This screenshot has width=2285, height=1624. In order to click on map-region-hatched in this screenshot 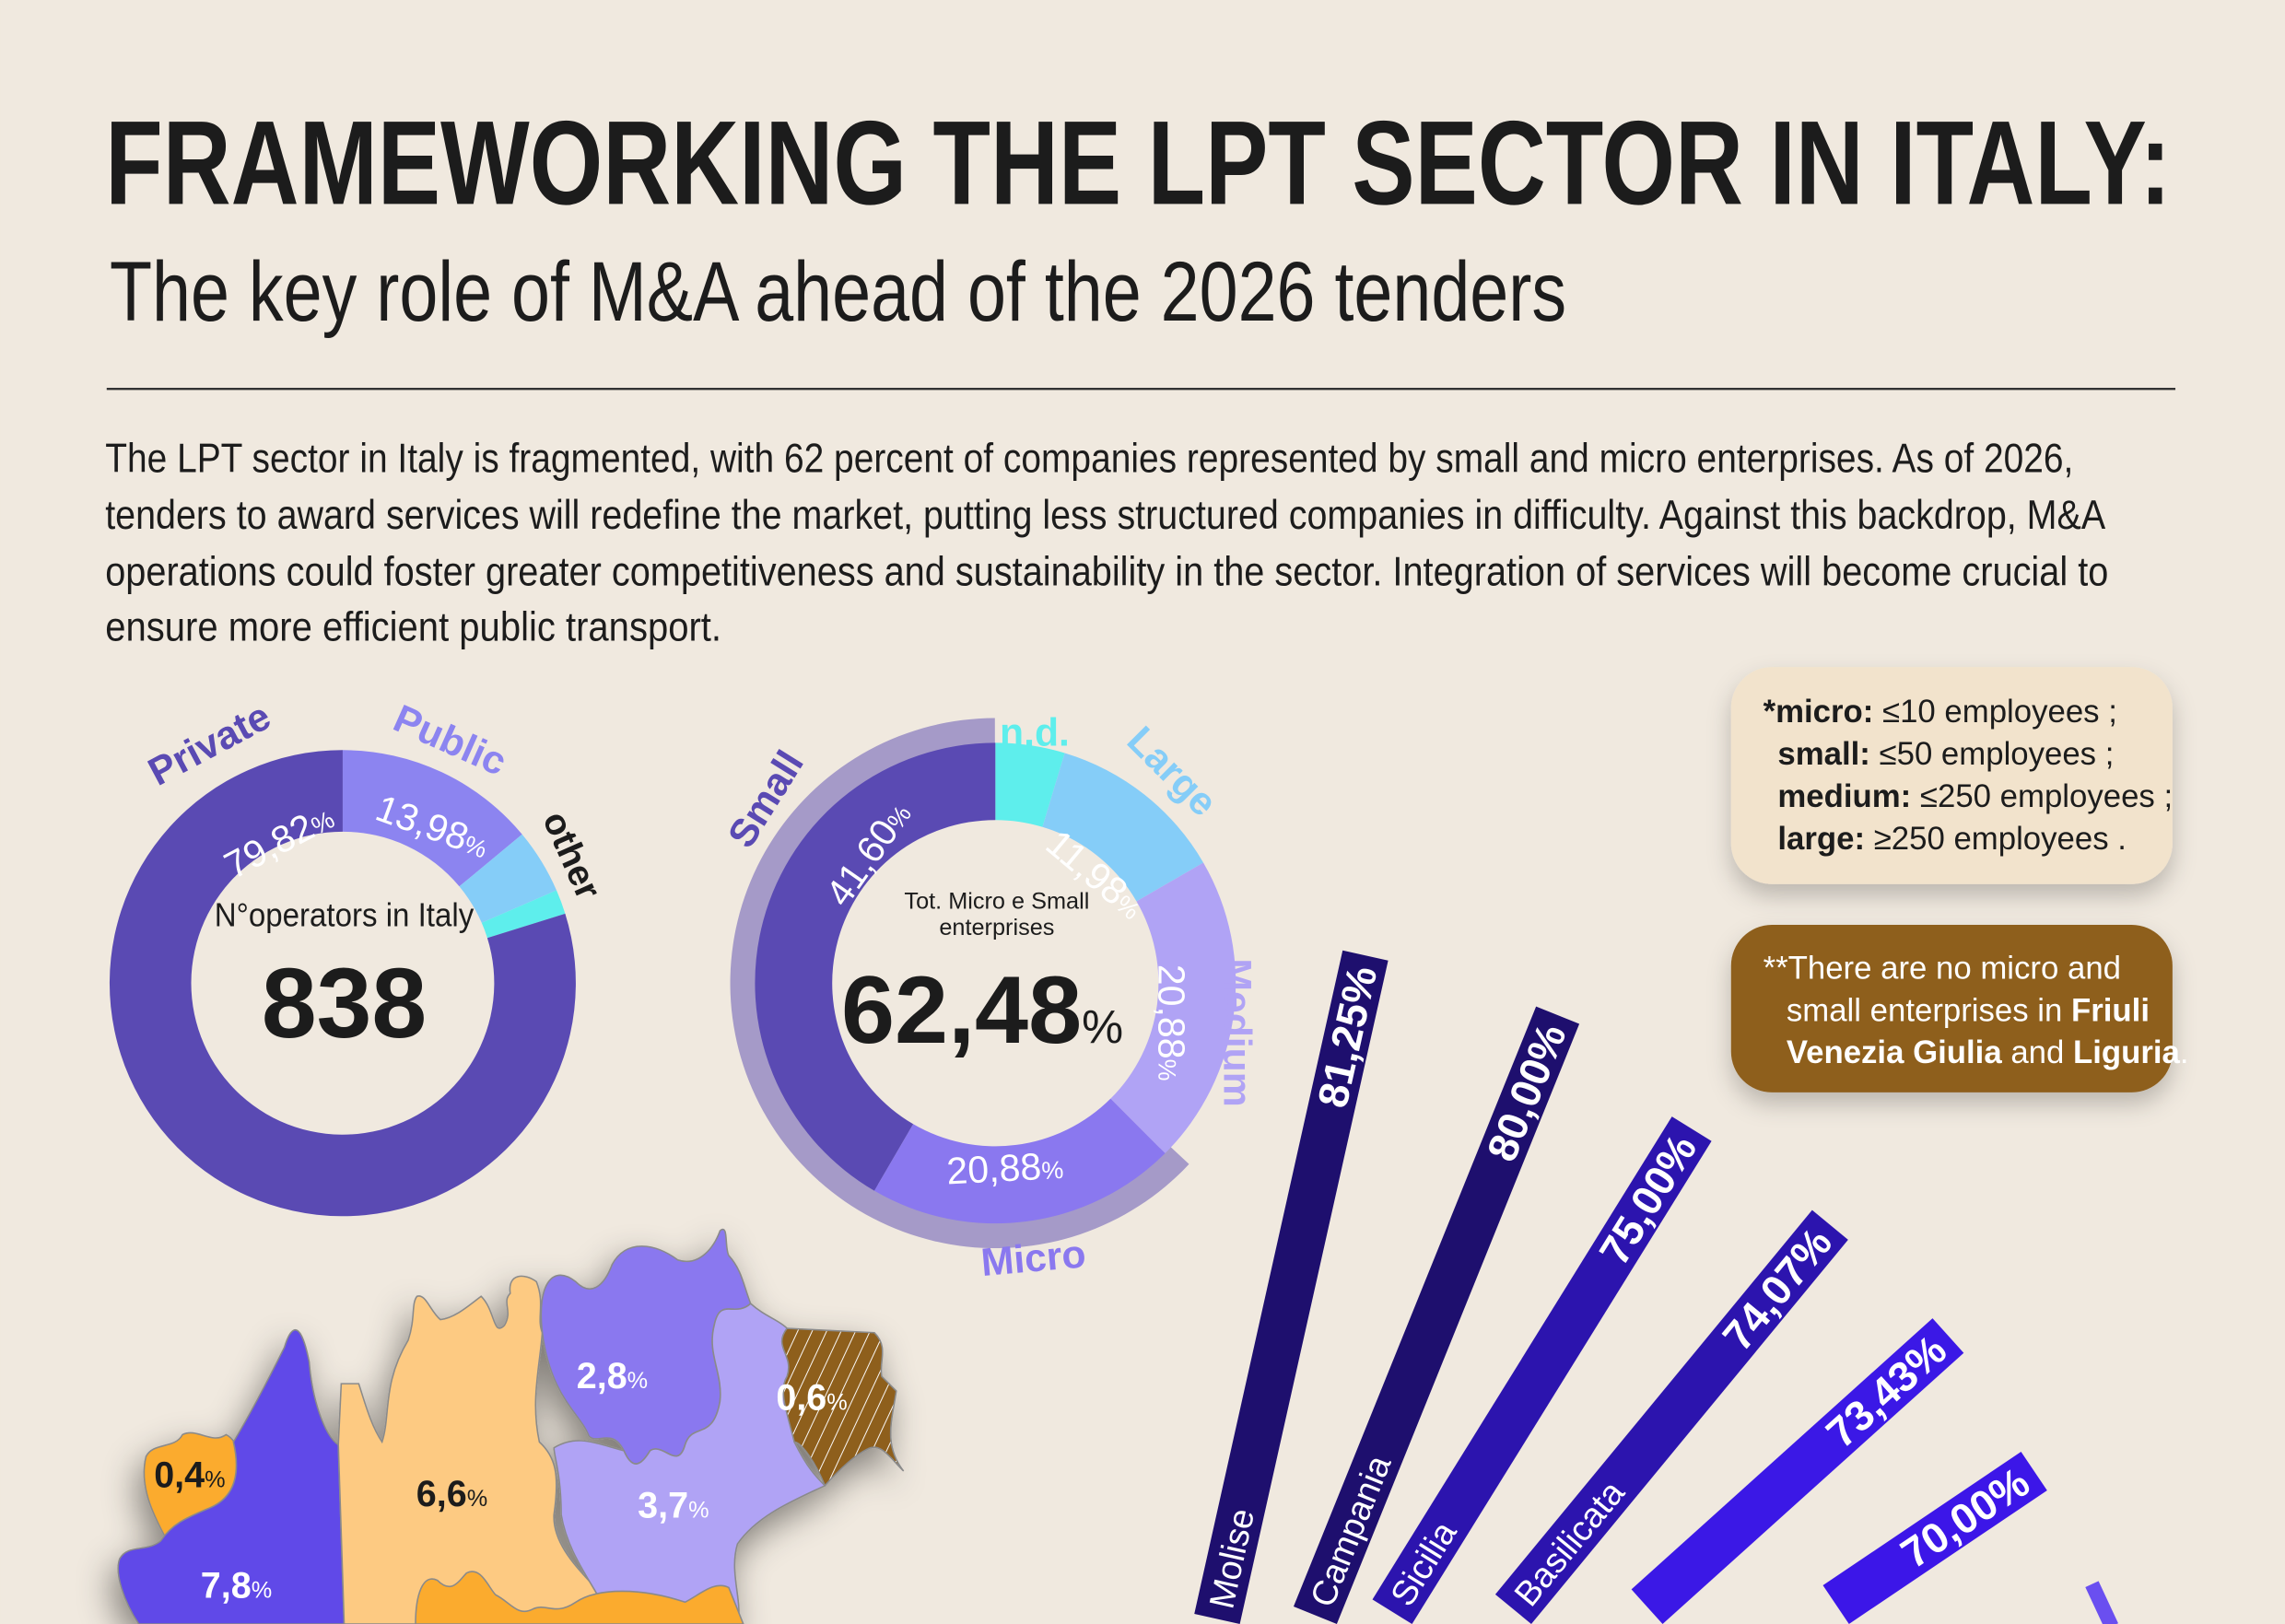, I will do `click(843, 1408)`.